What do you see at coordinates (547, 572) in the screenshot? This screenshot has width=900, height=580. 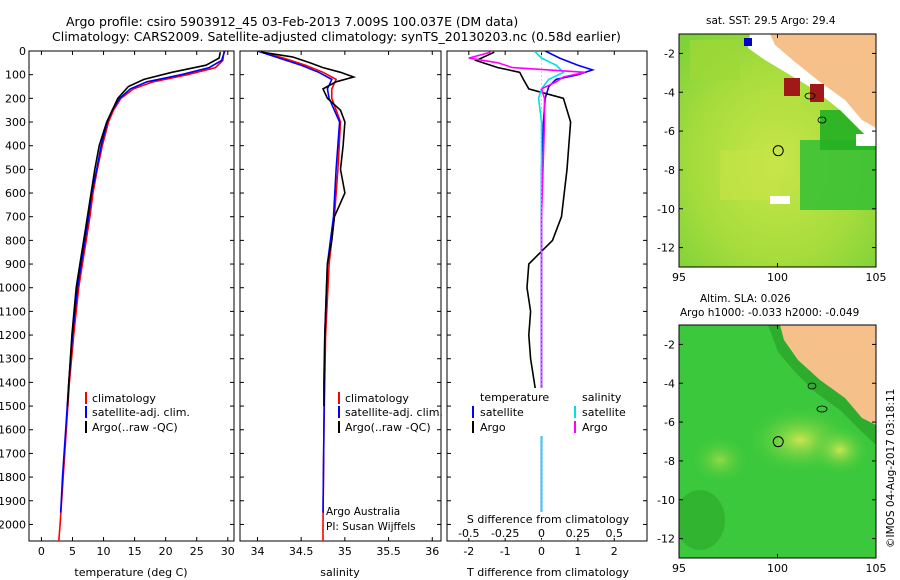 I see `difference-xlabel: T difference from climatology` at bounding box center [547, 572].